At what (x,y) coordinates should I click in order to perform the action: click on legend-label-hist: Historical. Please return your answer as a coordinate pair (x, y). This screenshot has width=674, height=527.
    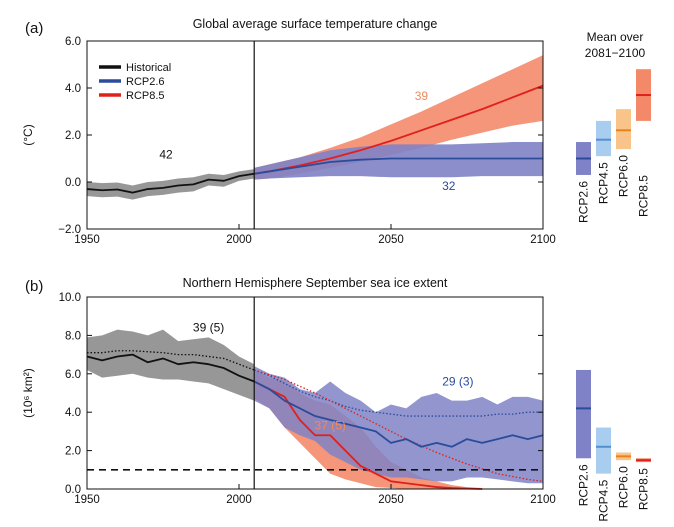
    Looking at the image, I should click on (148, 68).